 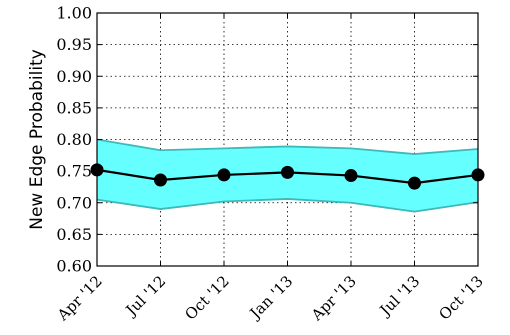 What do you see at coordinates (74, 44) in the screenshot?
I see `y-tick-label: 0.95` at bounding box center [74, 44].